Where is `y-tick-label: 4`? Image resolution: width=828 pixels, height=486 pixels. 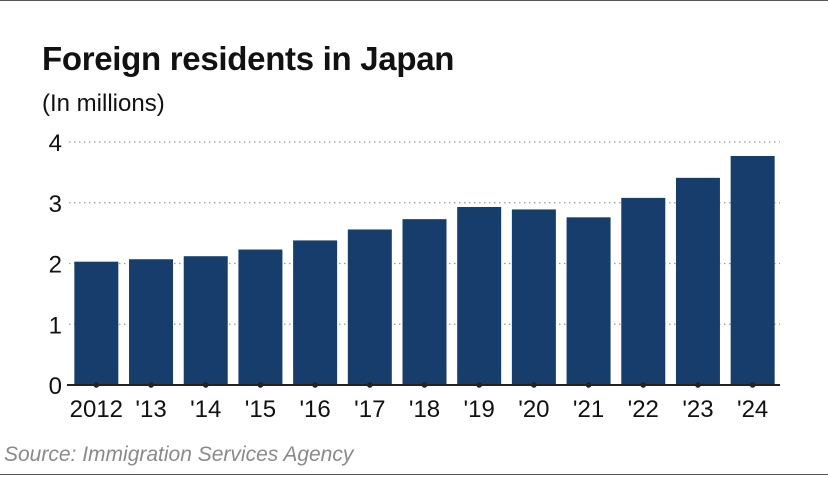
y-tick-label: 4 is located at coordinates (55, 143).